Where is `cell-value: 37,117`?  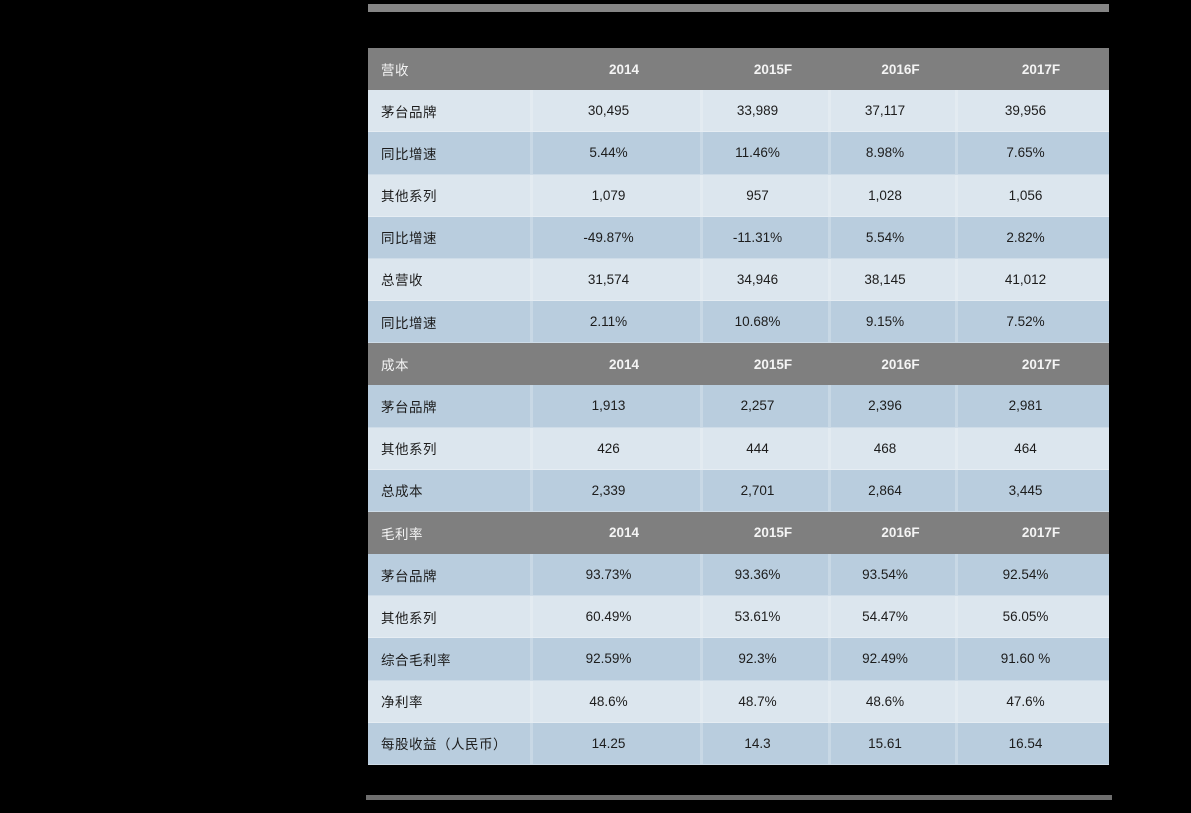
cell-value: 37,117 is located at coordinates (891, 111).